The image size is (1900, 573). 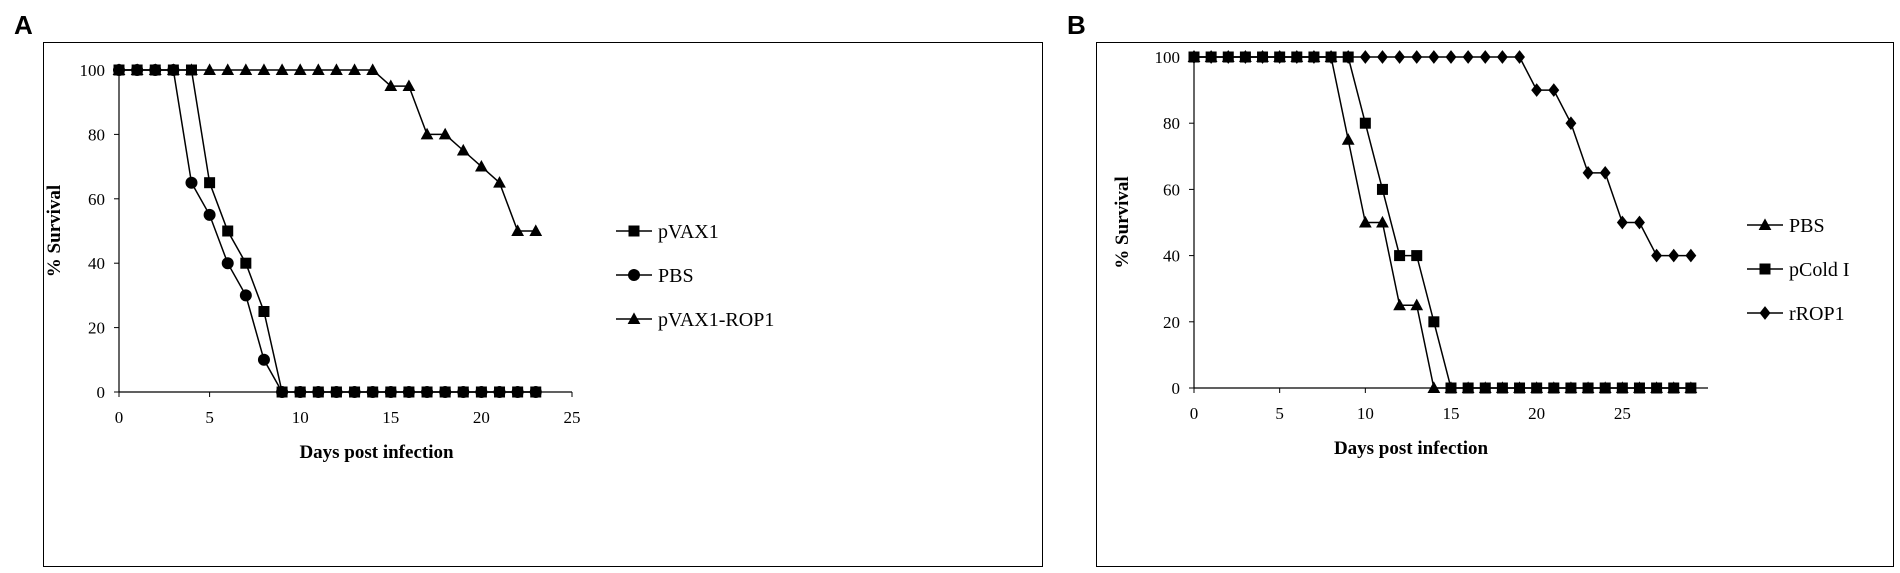 I want to click on chart-1-x-axis-title: Days post infection, so click(x=1411, y=448).